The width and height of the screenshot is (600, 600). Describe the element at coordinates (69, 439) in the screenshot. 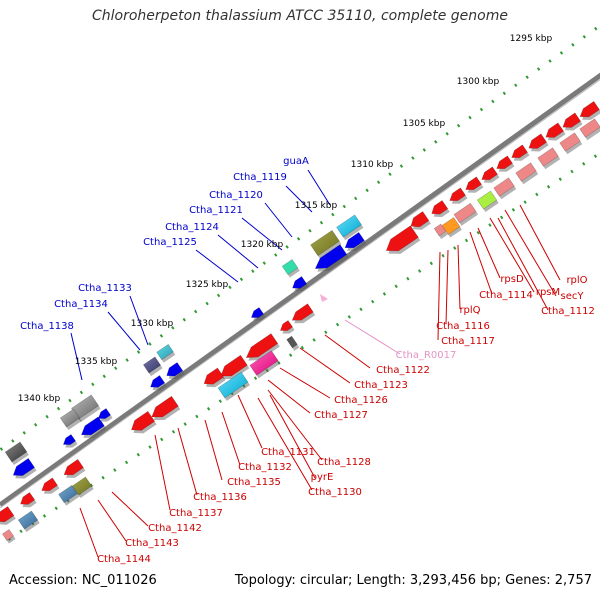

I see `gene-blue-i` at that location.